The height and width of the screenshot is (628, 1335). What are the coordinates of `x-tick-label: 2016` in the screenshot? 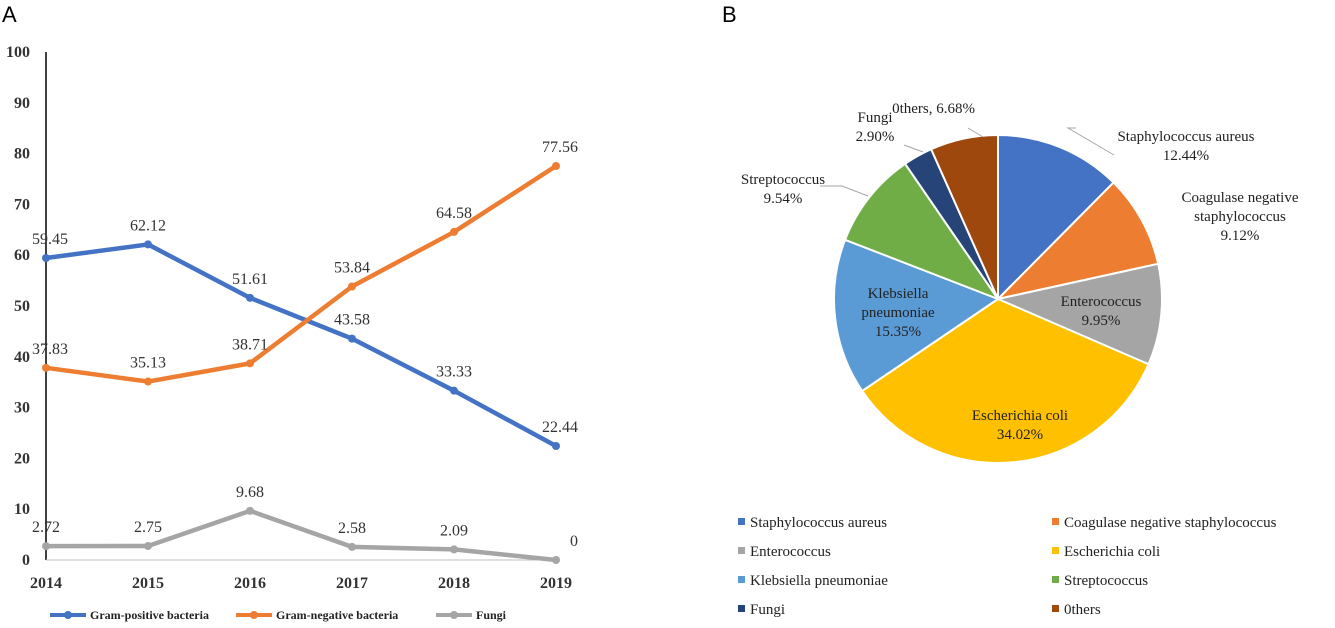 It's located at (250, 583).